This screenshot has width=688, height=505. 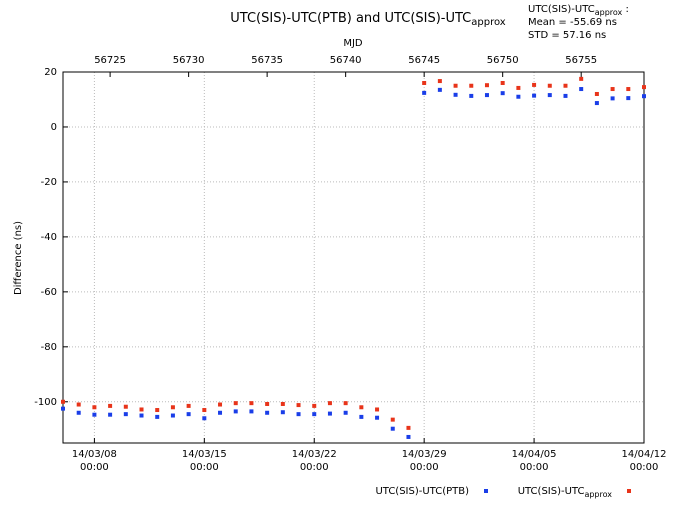 What do you see at coordinates (567, 35) in the screenshot?
I see `stats-std: STD = 57.16 ns` at bounding box center [567, 35].